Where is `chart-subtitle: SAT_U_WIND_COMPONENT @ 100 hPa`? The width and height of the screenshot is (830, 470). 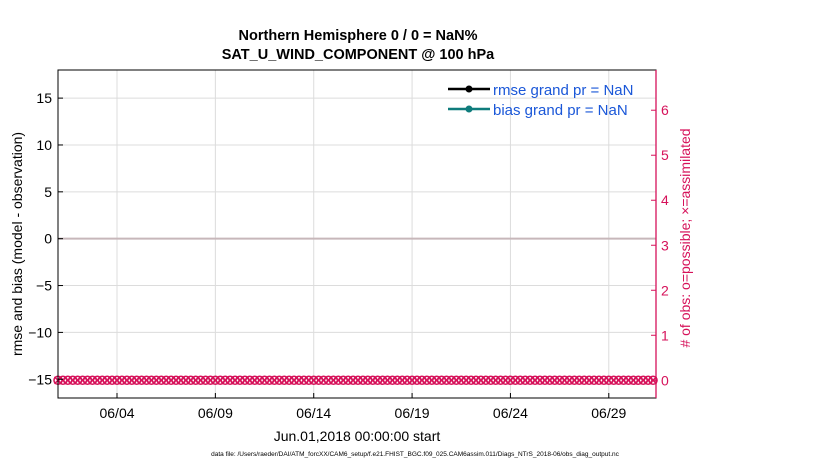 chart-subtitle: SAT_U_WIND_COMPONENT @ 100 hPa is located at coordinates (358, 55).